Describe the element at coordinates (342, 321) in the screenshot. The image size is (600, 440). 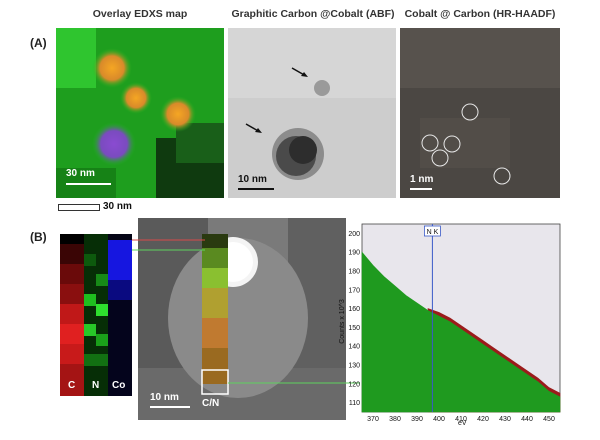
I see `y-axis-label: Counts x 10^3` at that location.